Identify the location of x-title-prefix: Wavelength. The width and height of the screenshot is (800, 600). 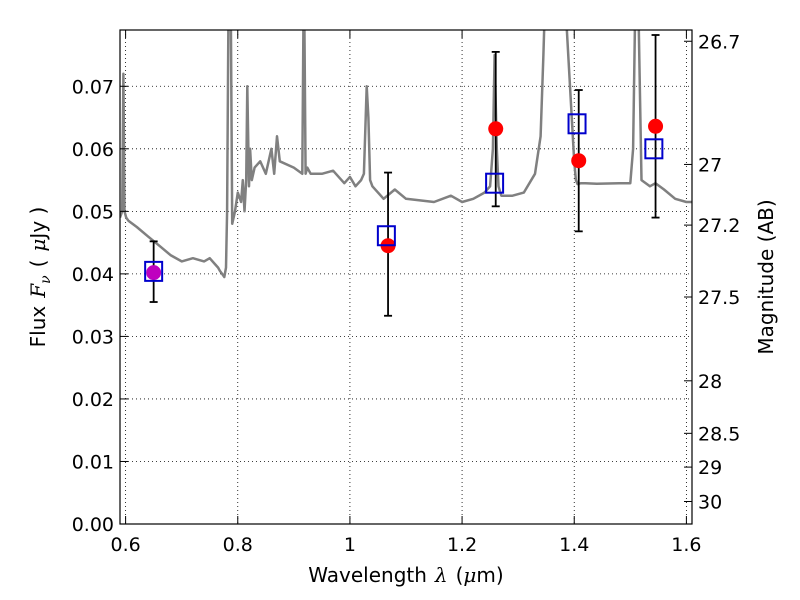
(367, 575).